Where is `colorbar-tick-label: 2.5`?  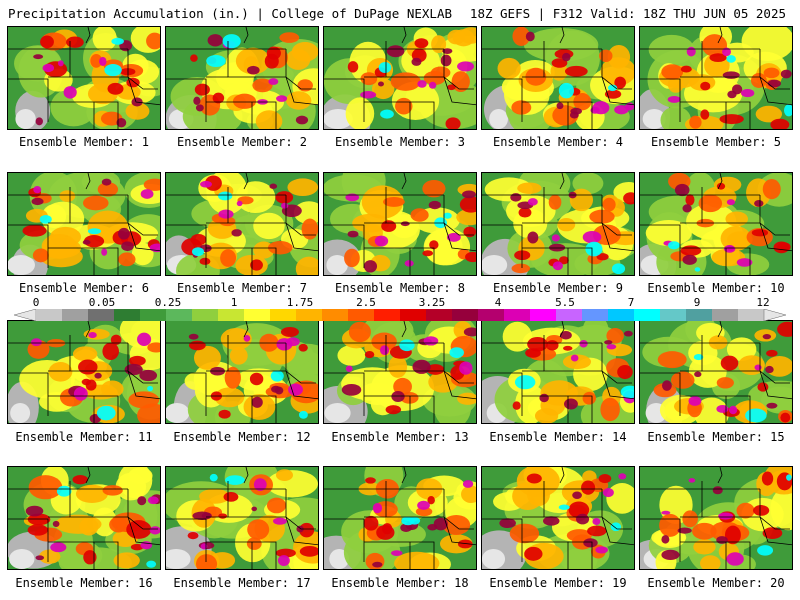 colorbar-tick-label: 2.5 is located at coordinates (366, 302).